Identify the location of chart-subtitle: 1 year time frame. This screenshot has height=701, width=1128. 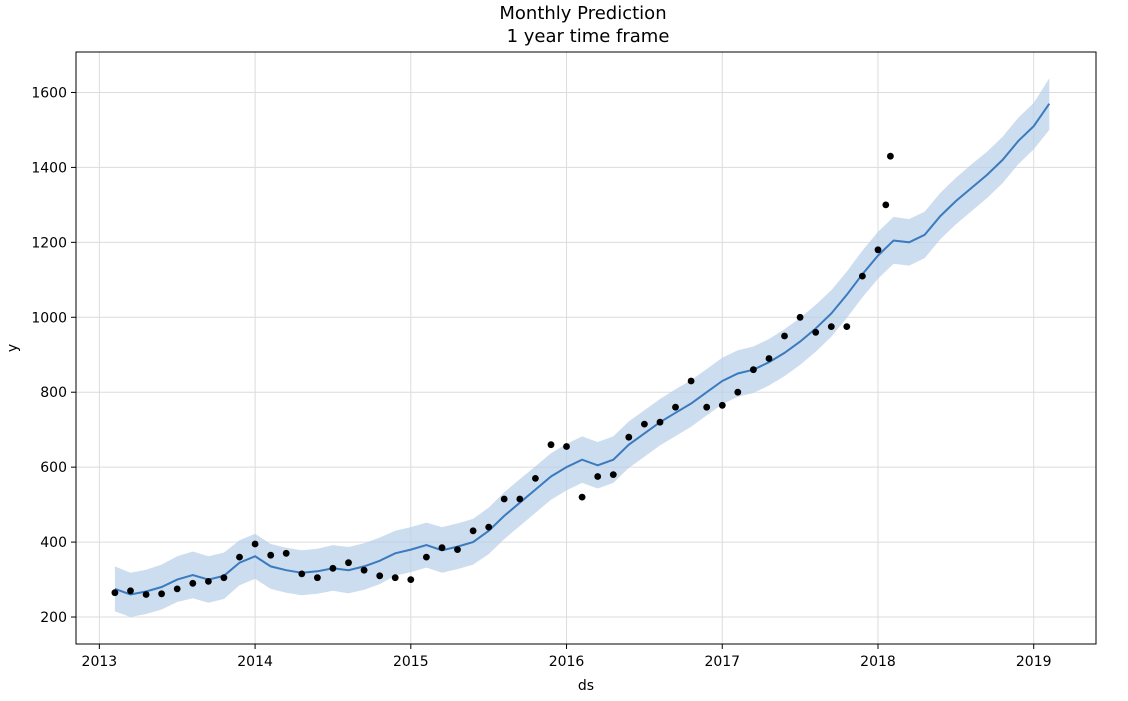
(588, 36).